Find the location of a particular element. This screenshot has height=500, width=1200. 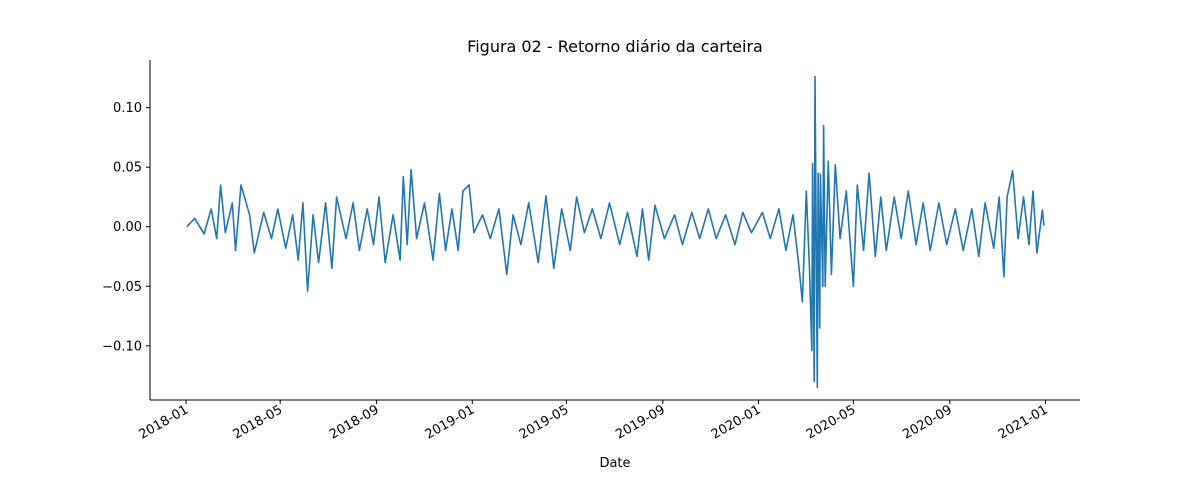

chart-title: Figura 02 - Retorno diário da carteira is located at coordinates (615, 46).